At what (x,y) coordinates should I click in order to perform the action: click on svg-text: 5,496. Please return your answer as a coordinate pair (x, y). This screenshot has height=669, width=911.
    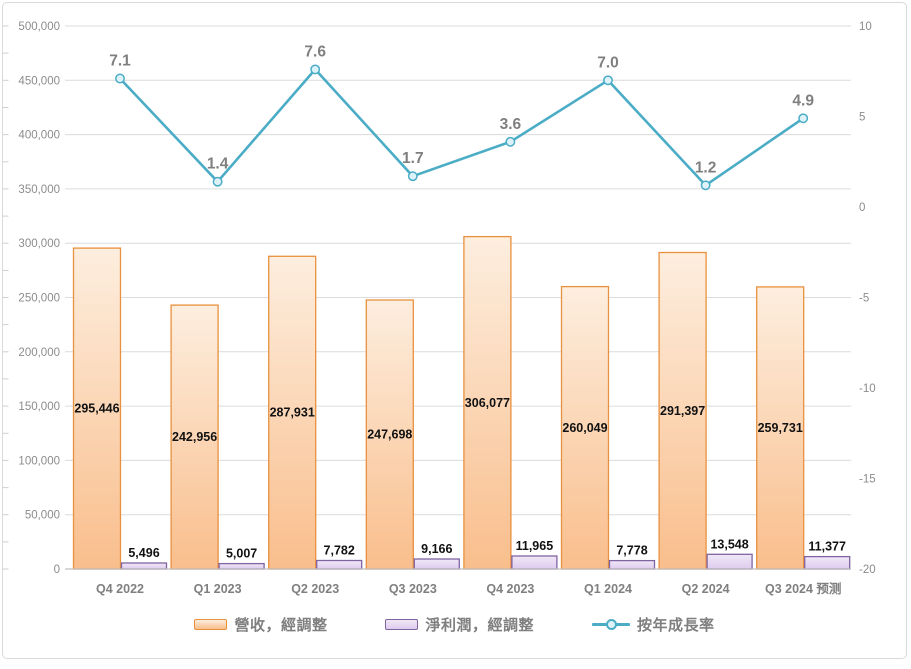
    Looking at the image, I should click on (143, 553).